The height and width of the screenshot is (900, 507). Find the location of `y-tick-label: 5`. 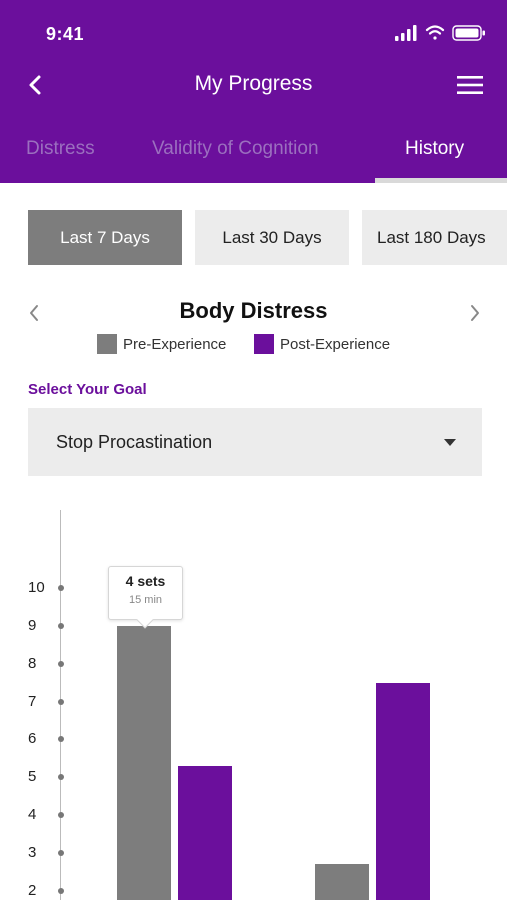

y-tick-label: 5 is located at coordinates (32, 777).